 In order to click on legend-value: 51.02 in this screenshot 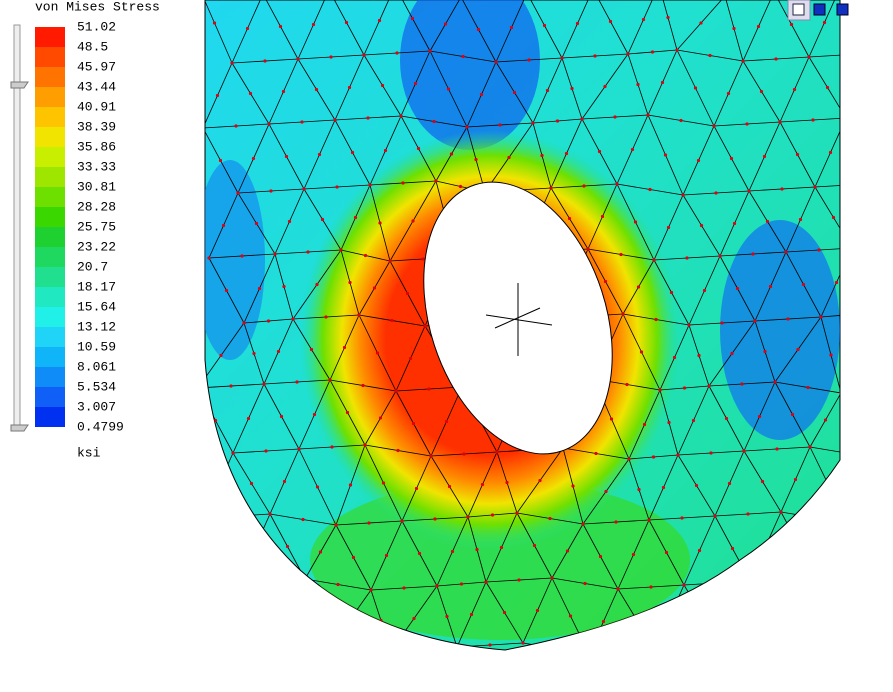, I will do `click(96, 26)`.